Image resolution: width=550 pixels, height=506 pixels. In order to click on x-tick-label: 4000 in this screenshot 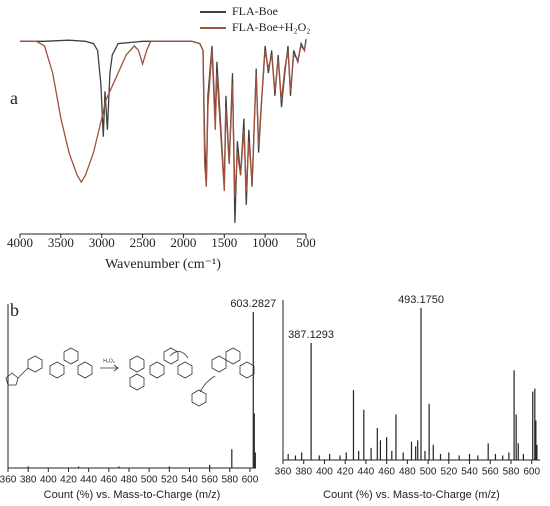, I will do `click(20, 242)`.